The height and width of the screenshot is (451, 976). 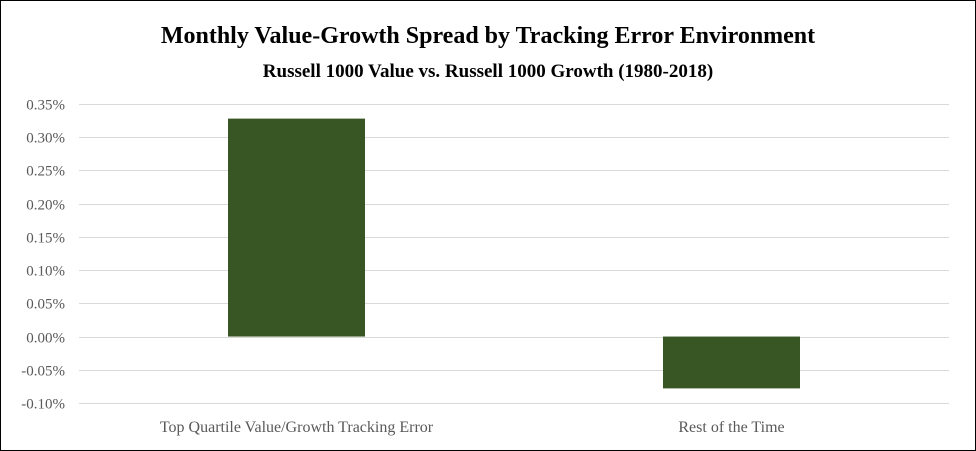 I want to click on y-tick-label: 0.00%, so click(x=45, y=339).